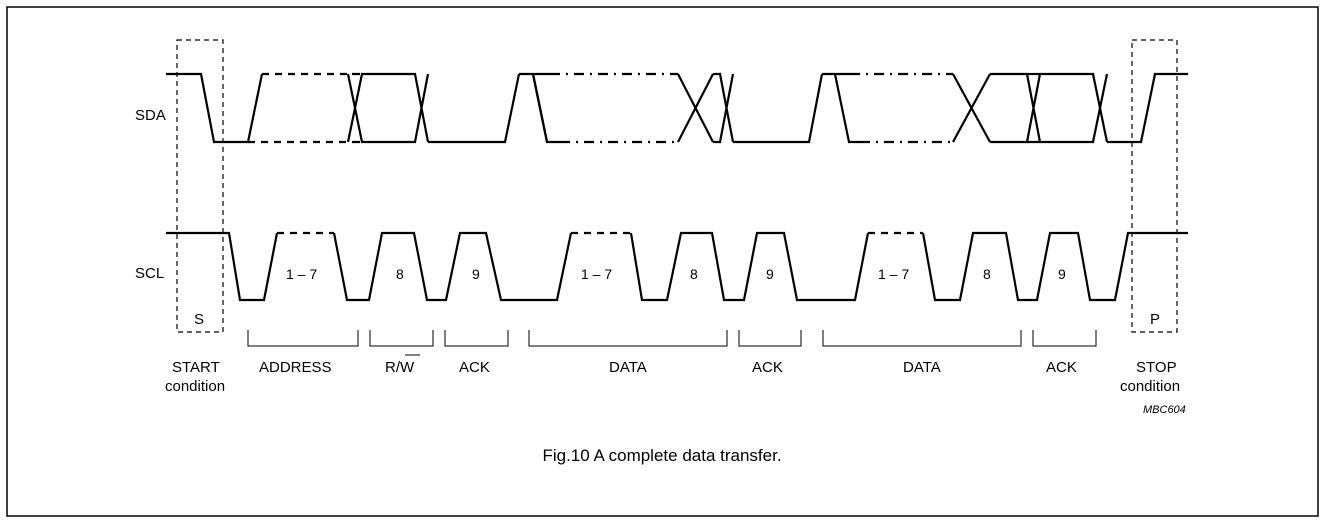 This screenshot has height=523, width=1325. I want to click on rw-label: R/W, so click(402, 365).